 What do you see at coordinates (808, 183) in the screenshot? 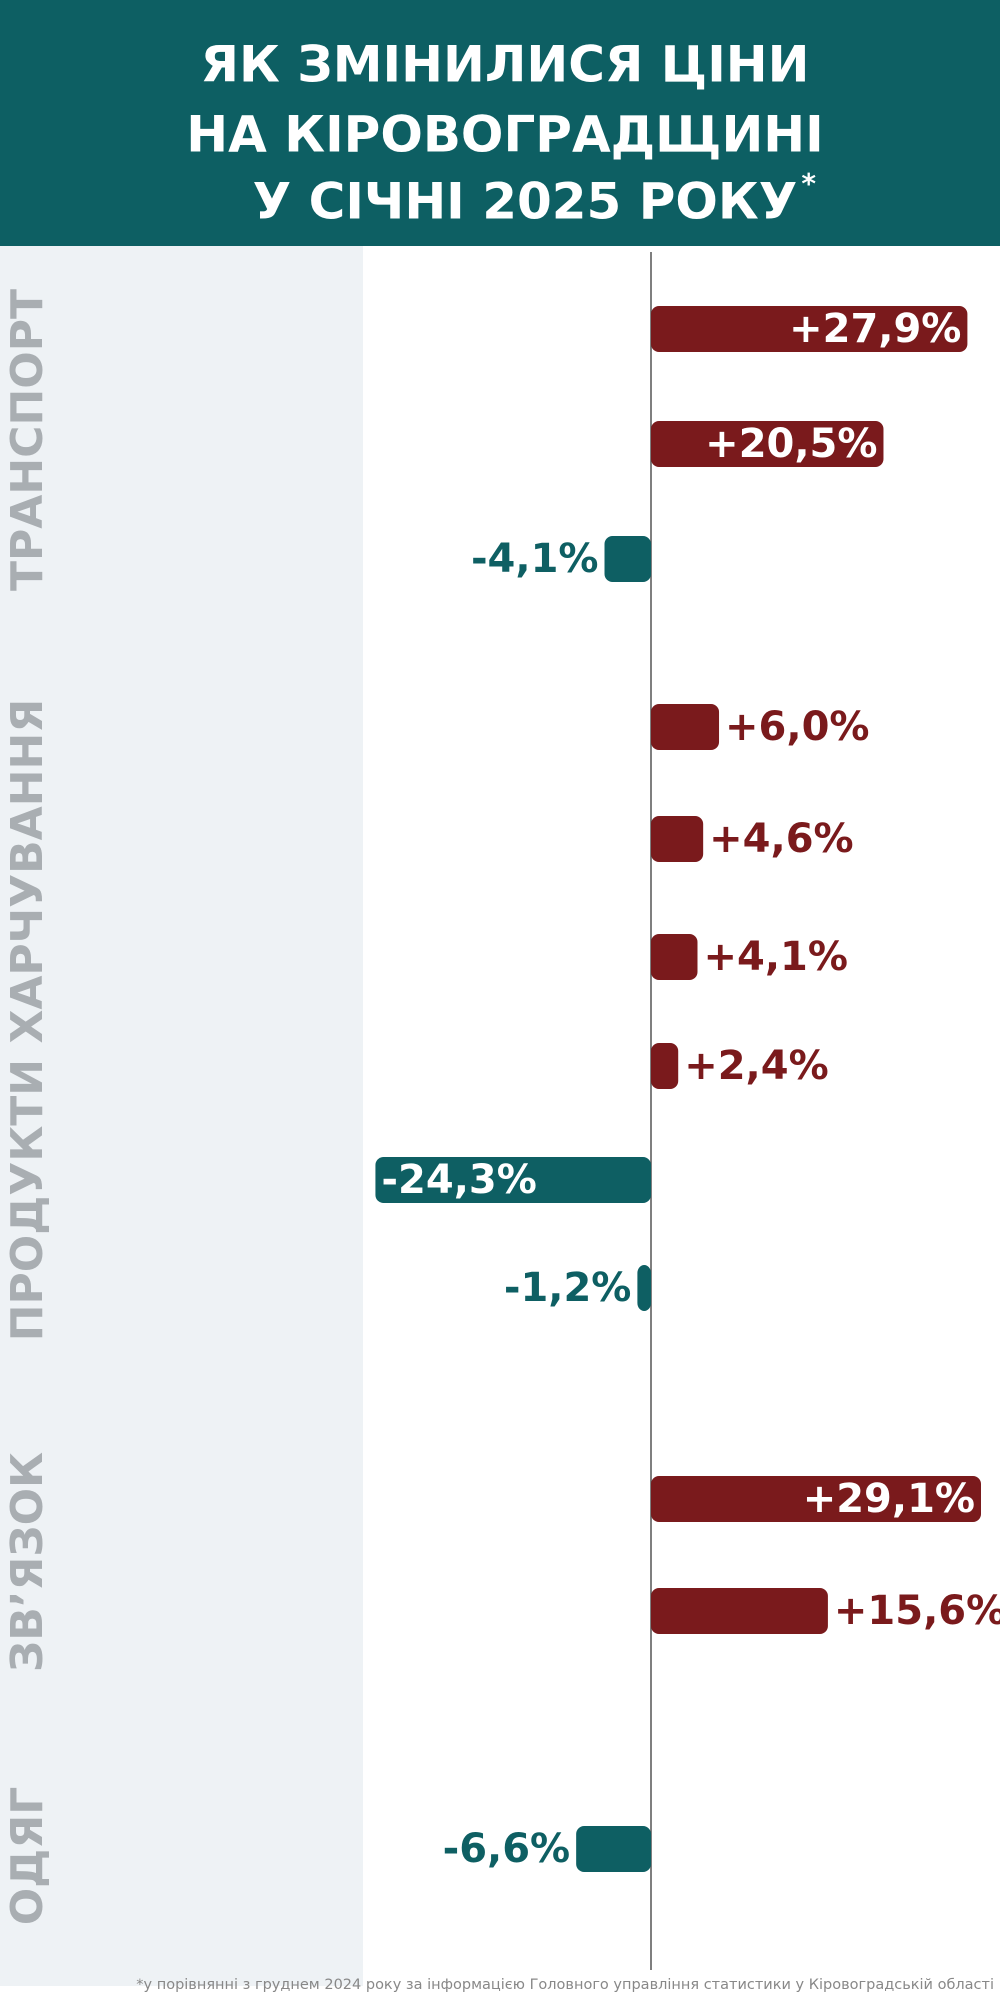
I see `title-mark: *` at bounding box center [808, 183].